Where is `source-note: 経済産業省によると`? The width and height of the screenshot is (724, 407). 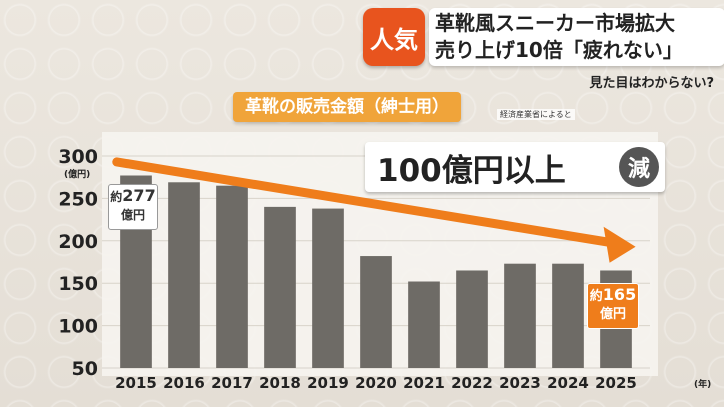 source-note: 経済産業省によると is located at coordinates (536, 114).